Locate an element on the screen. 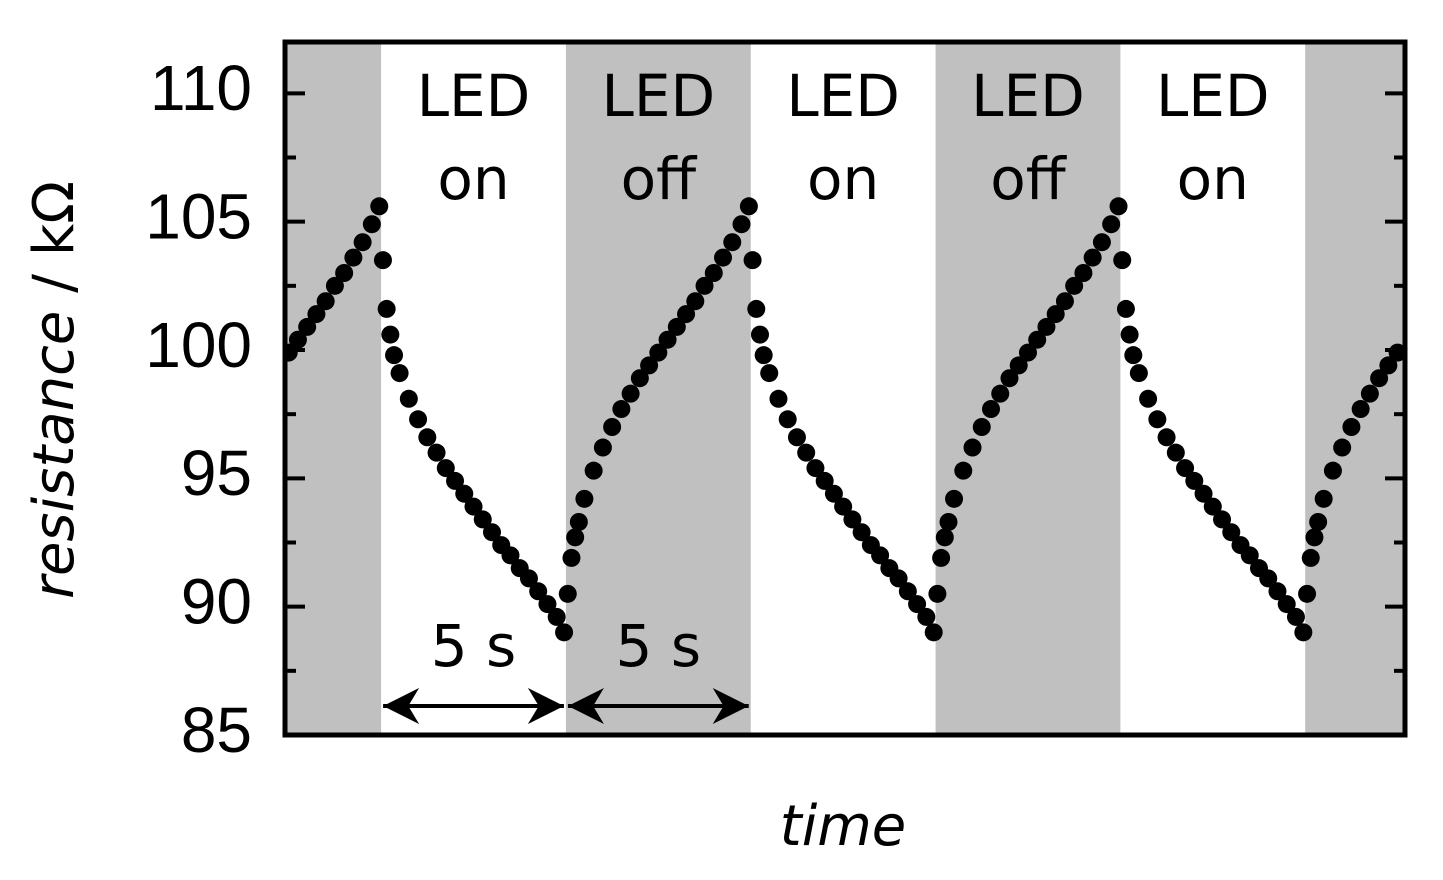 This screenshot has height=880, width=1443. x-axis-label: time is located at coordinates (843, 826).